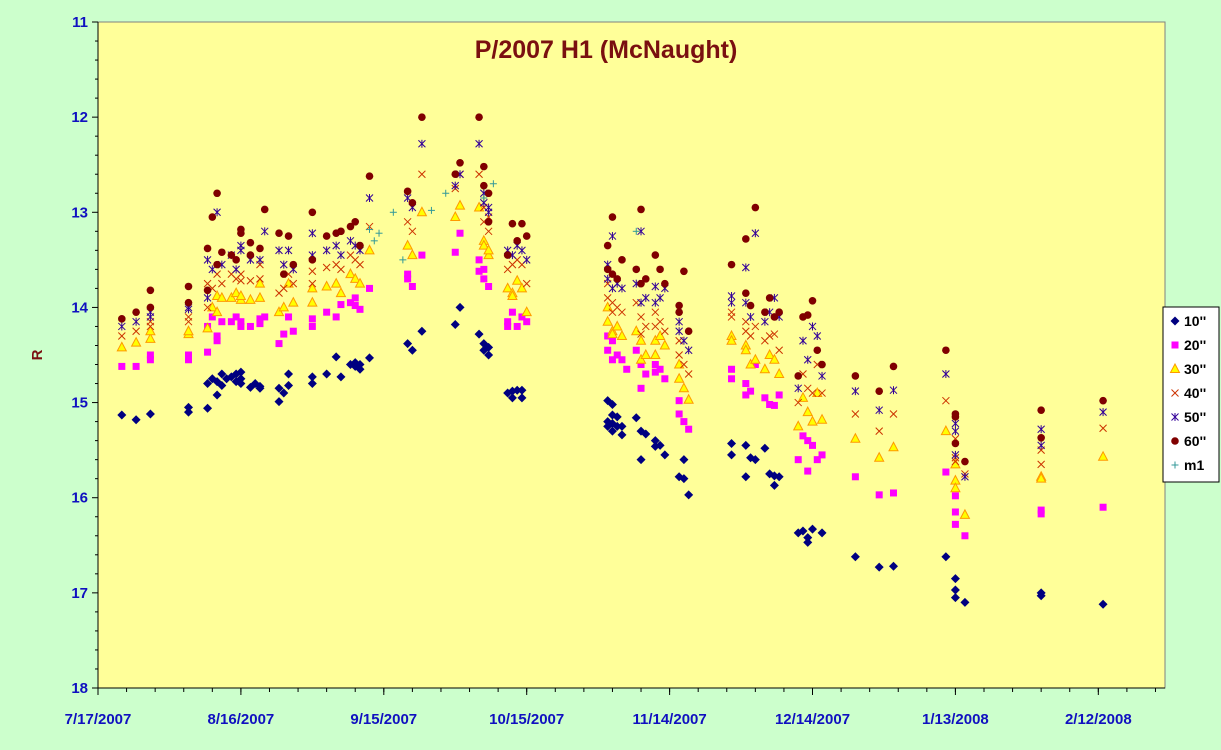 Image resolution: width=1221 pixels, height=750 pixels. What do you see at coordinates (812, 719) in the screenshot?
I see `x-tick-label: 12/14/2007` at bounding box center [812, 719].